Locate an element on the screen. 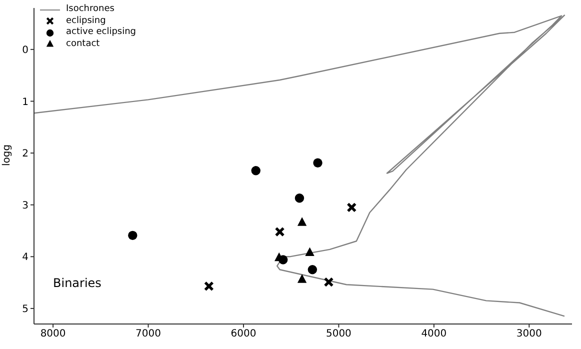 The width and height of the screenshot is (581, 349). y-tick-label: 5 is located at coordinates (25, 310).